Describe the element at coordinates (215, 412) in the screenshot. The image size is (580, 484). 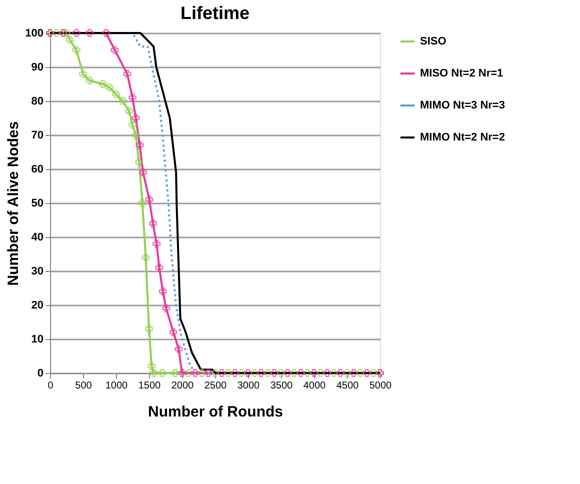
I see `x-axis-title: Number of Rounds` at that location.